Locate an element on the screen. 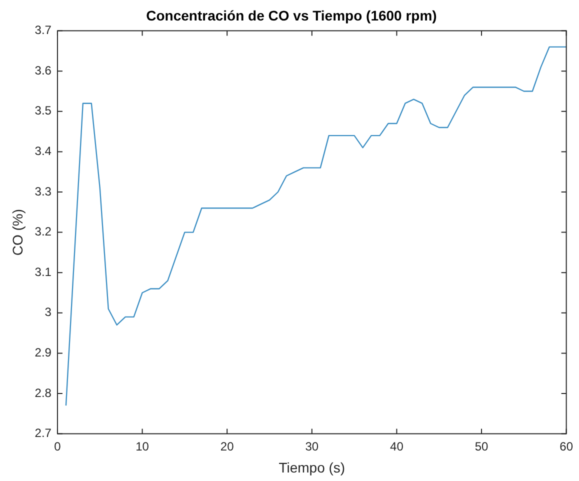 The width and height of the screenshot is (579, 481). x-axis-title: Tiempo (s) is located at coordinates (312, 467).